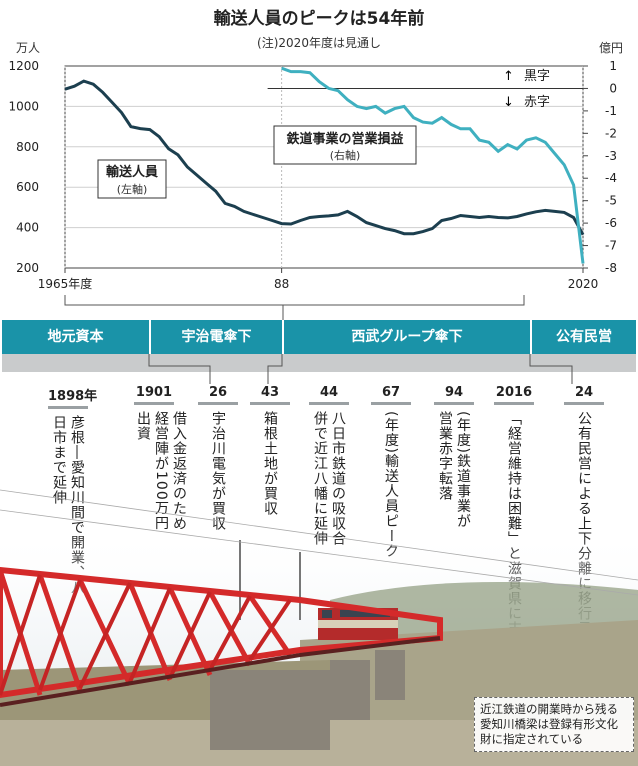  I want to click on left-tick-label: 800, so click(27, 147).